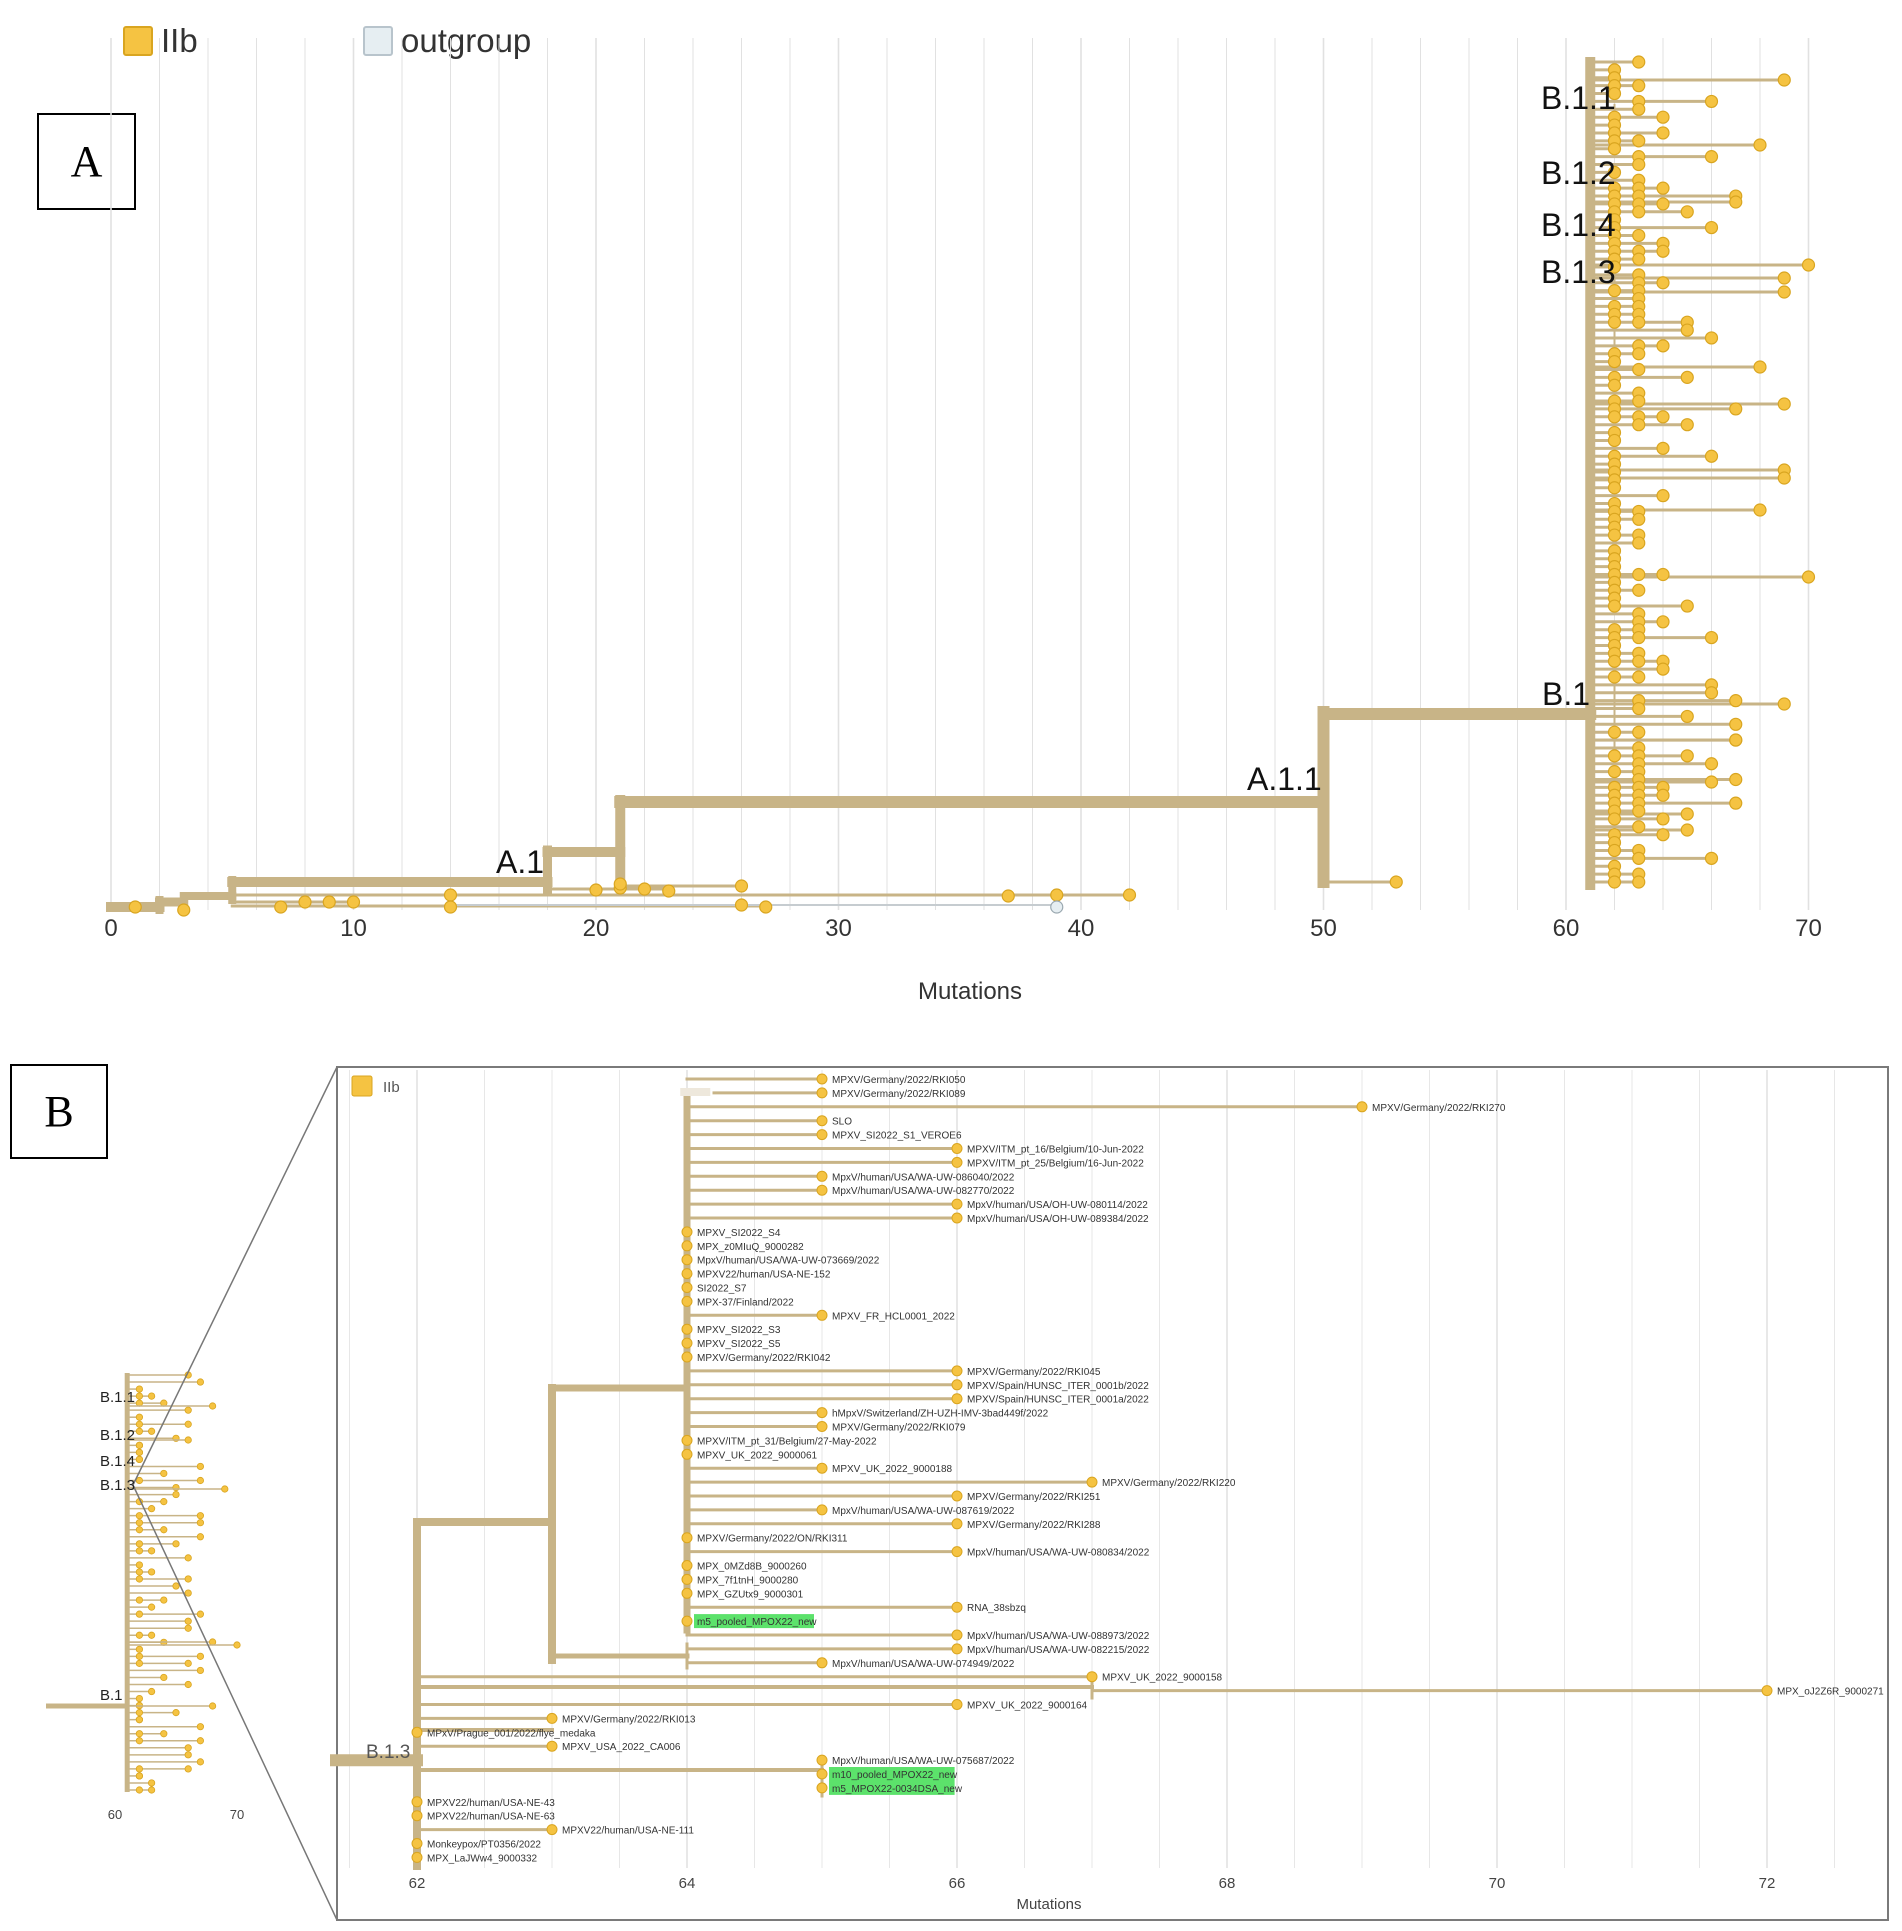 Image resolution: width=1902 pixels, height=1931 pixels. Describe the element at coordinates (391, 1087) in the screenshot. I see `panel-b-legend-iib: IIb` at that location.